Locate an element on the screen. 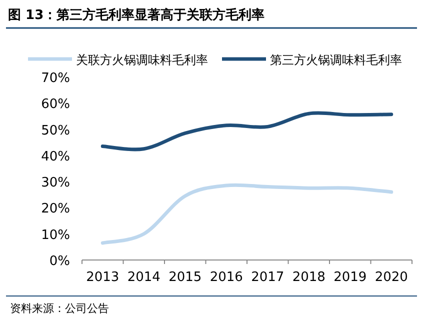 The image size is (423, 323). x-tick-label: 2013 is located at coordinates (103, 277).